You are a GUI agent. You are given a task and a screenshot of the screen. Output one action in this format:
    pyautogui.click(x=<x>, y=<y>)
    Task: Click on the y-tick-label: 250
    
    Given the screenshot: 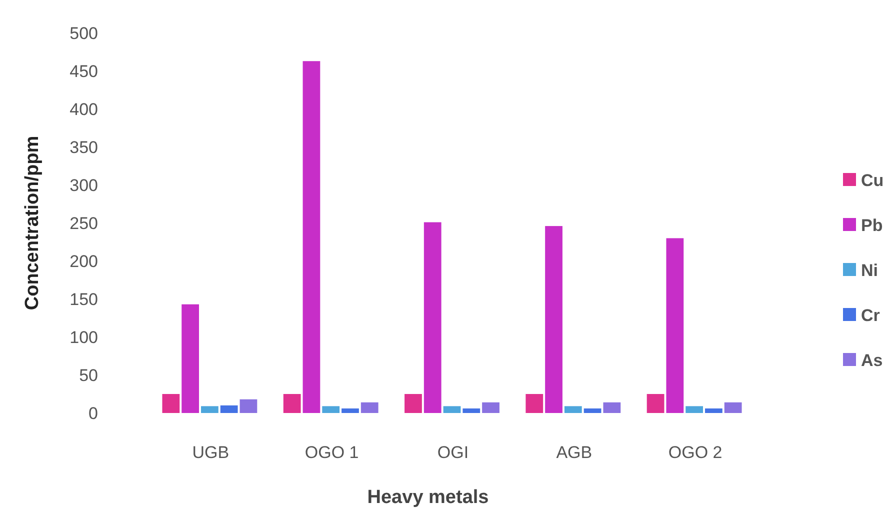 What is the action you would take?
    pyautogui.click(x=84, y=223)
    